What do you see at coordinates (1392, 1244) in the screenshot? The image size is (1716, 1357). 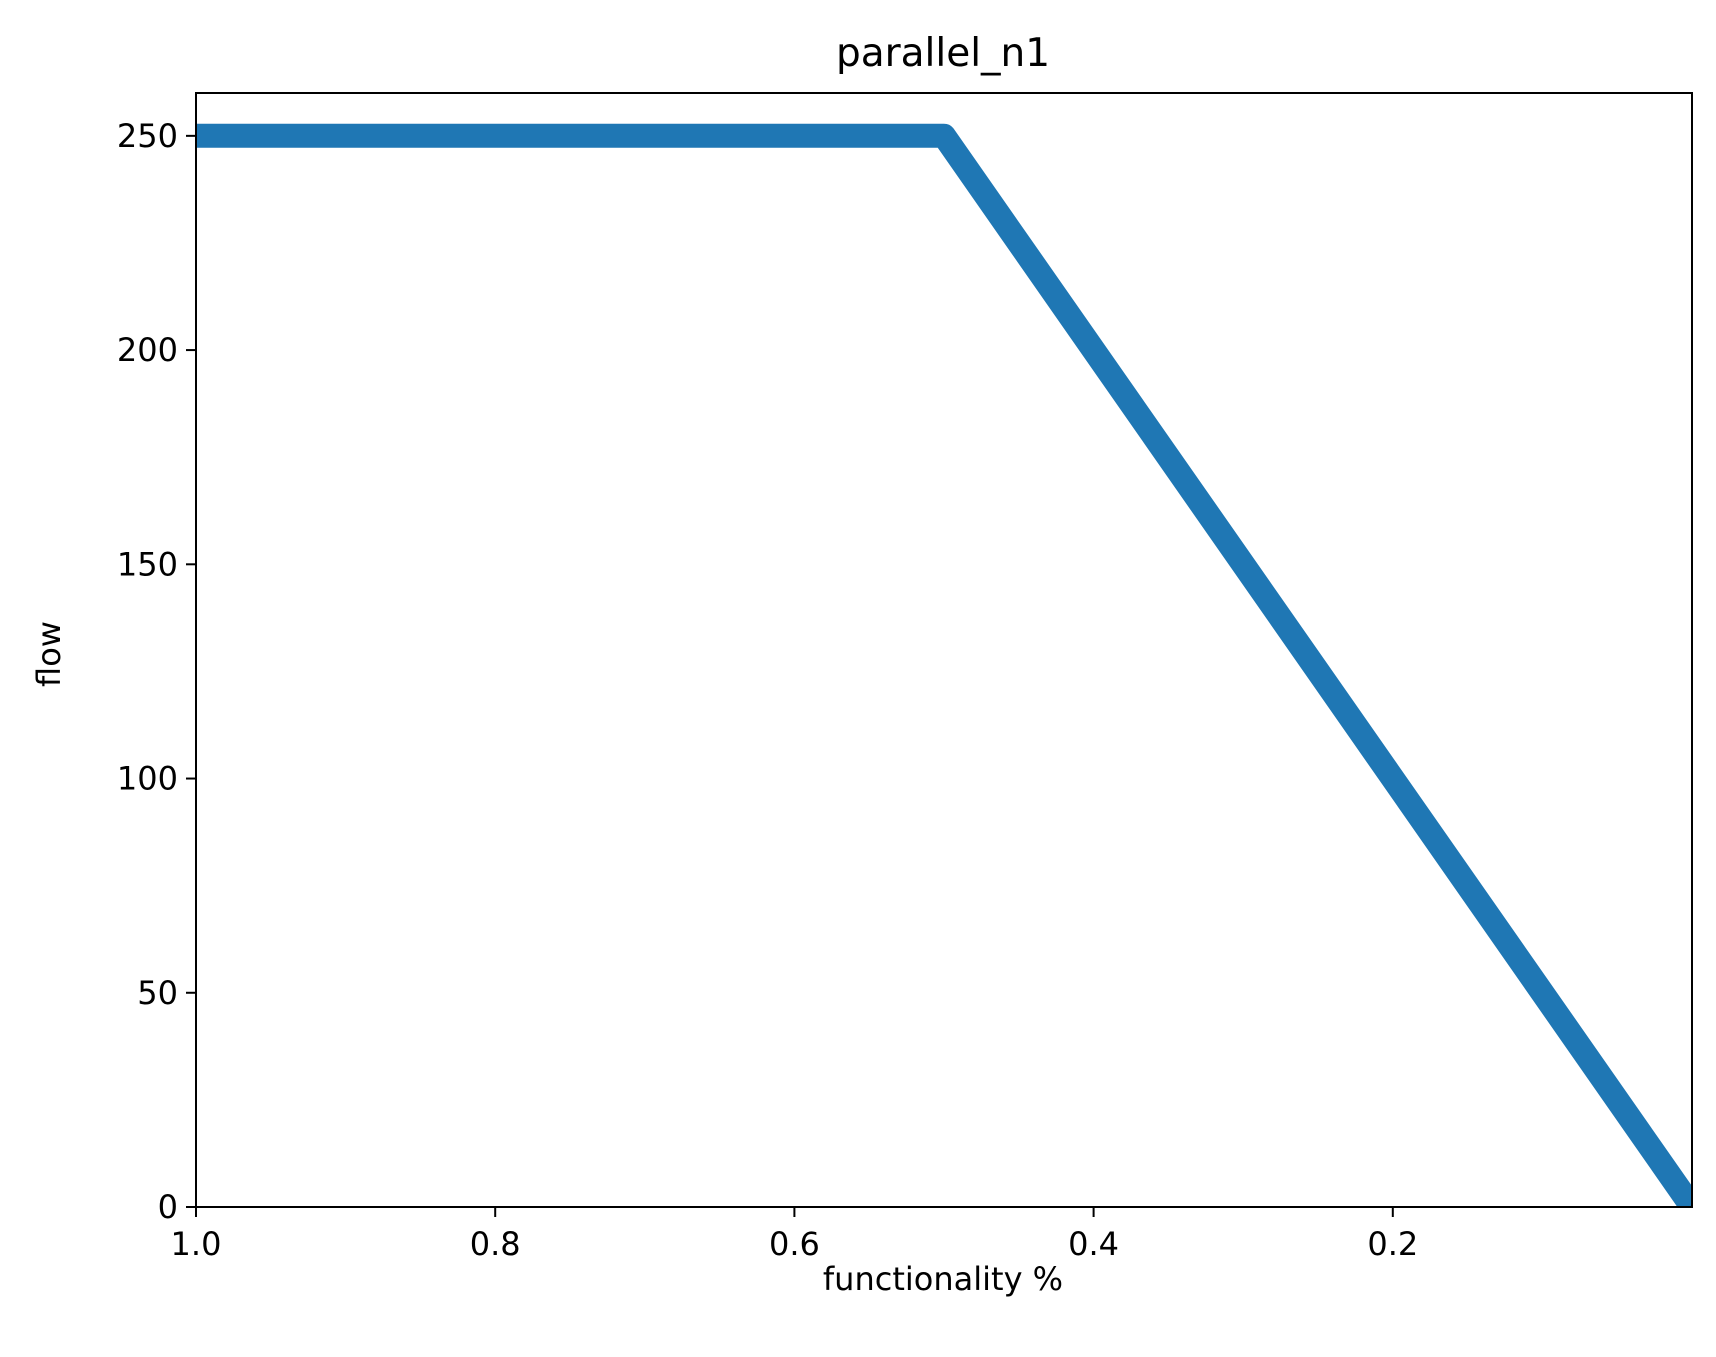 I see `x-tick-label: 0.2` at bounding box center [1392, 1244].